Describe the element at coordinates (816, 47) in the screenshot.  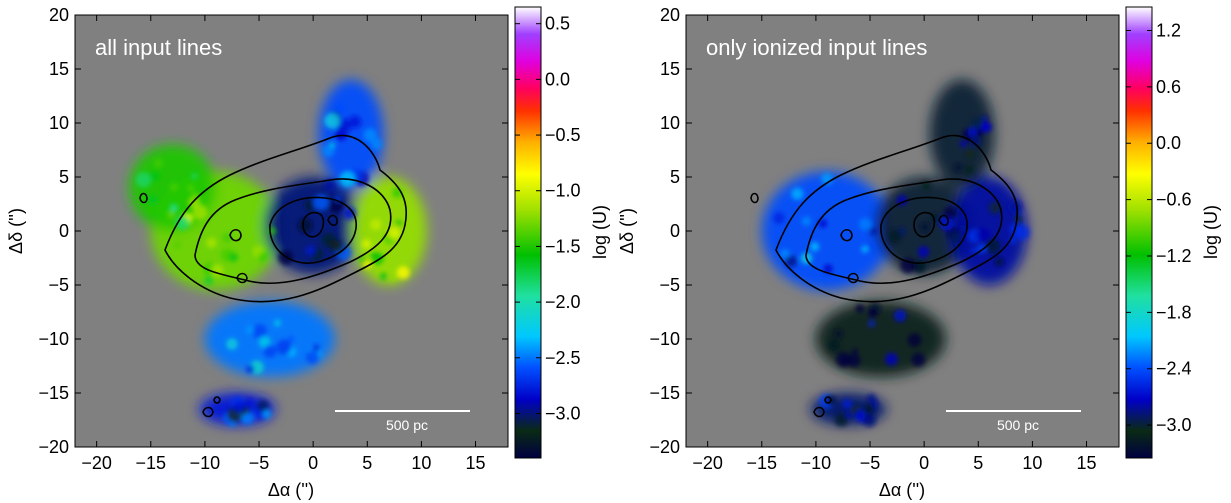
I see `panel-title: only ionized input lines` at that location.